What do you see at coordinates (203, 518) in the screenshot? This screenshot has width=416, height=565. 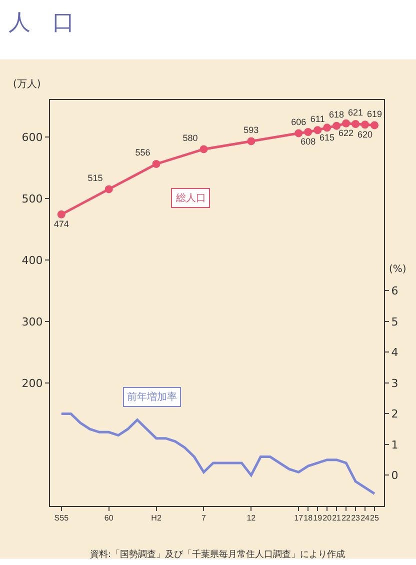 I see `x-tick-label: 7` at bounding box center [203, 518].